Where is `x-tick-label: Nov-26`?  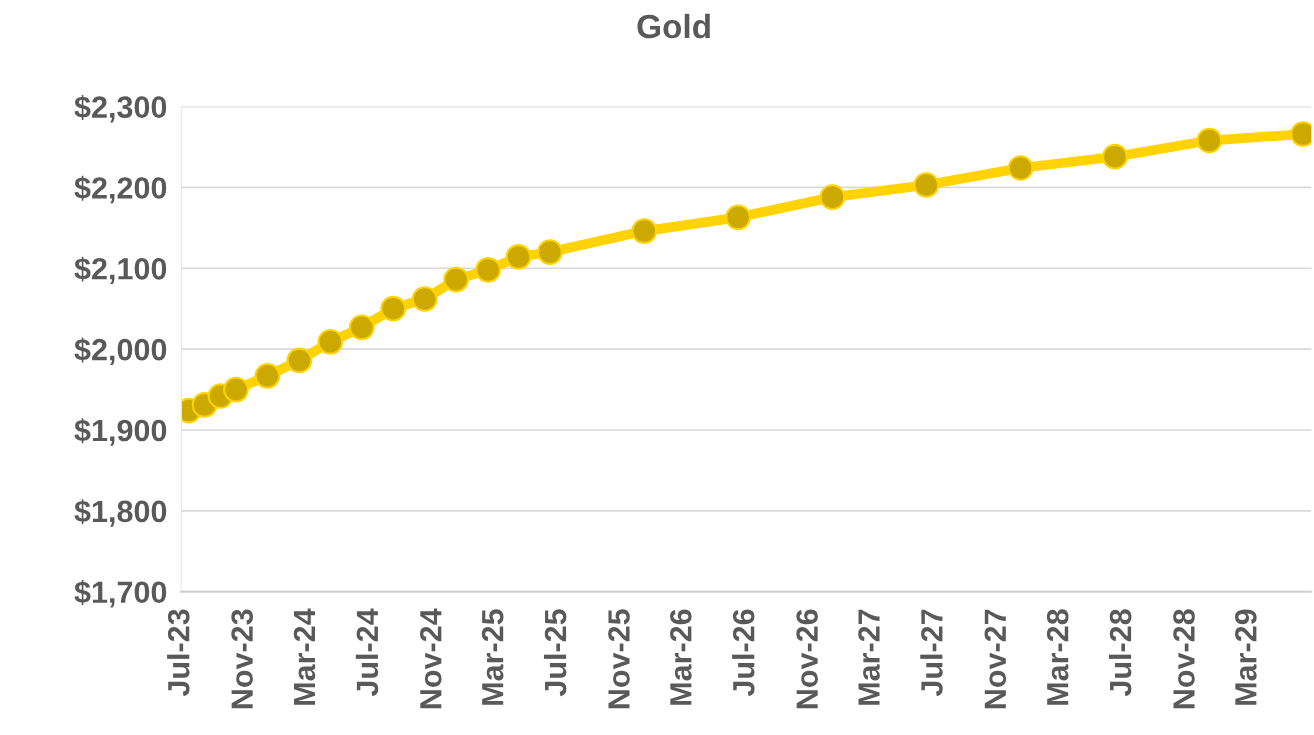
x-tick-label: Nov-26 is located at coordinates (807, 659).